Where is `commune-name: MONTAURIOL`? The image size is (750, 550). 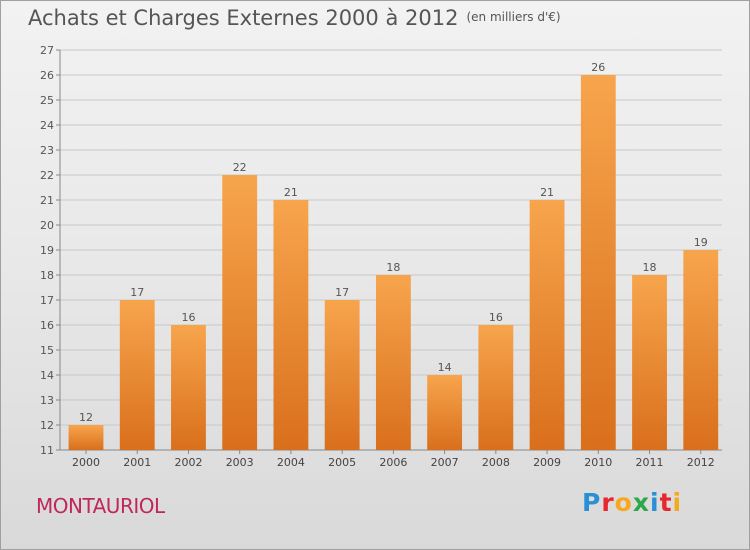 commune-name: MONTAURIOL is located at coordinates (100, 506).